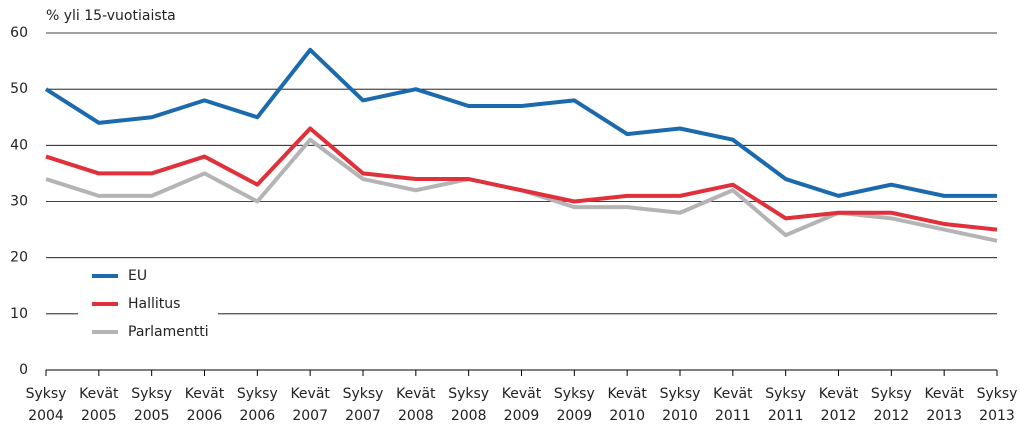 The width and height of the screenshot is (1020, 430). What do you see at coordinates (154, 304) in the screenshot?
I see `legend-label: Hallitus` at bounding box center [154, 304].